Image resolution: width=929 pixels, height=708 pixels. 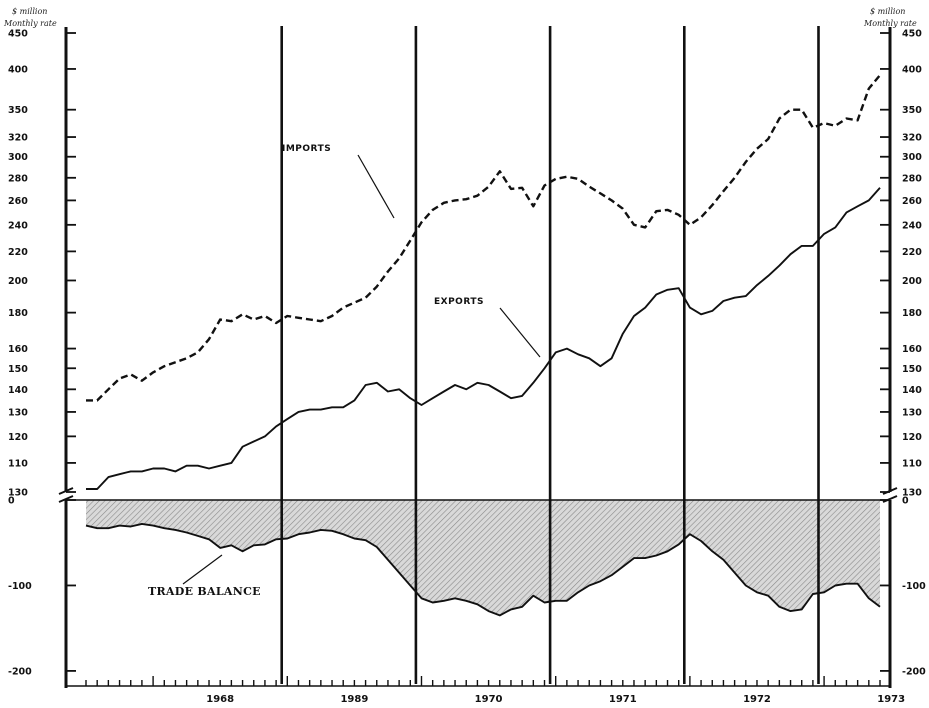 I want to click on trade-balance-pointer, so click(x=202, y=569).